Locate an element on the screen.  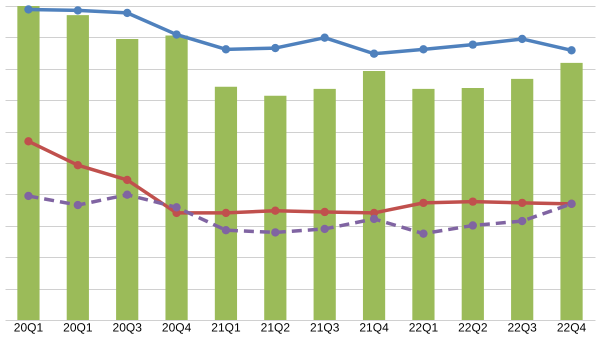
x-tick-label: 21Q2 is located at coordinates (275, 327).